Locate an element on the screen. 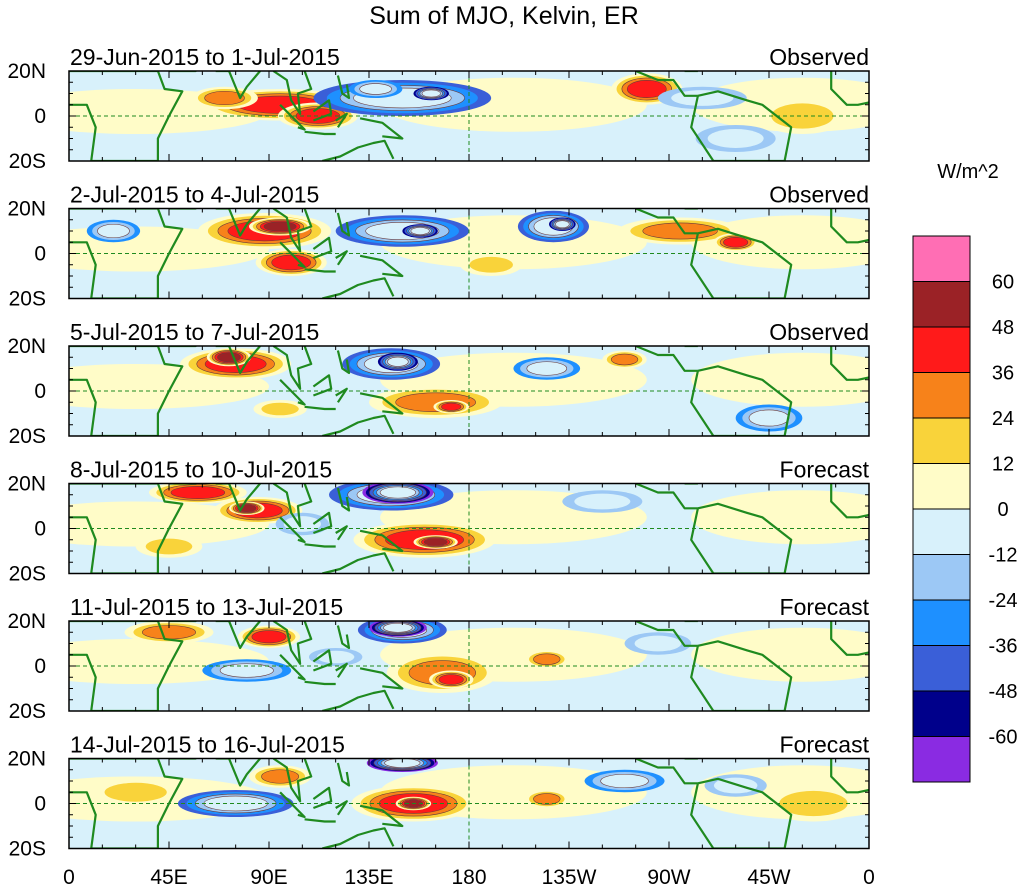 The image size is (1021, 889). x-tick-label: 45W is located at coordinates (768, 877).